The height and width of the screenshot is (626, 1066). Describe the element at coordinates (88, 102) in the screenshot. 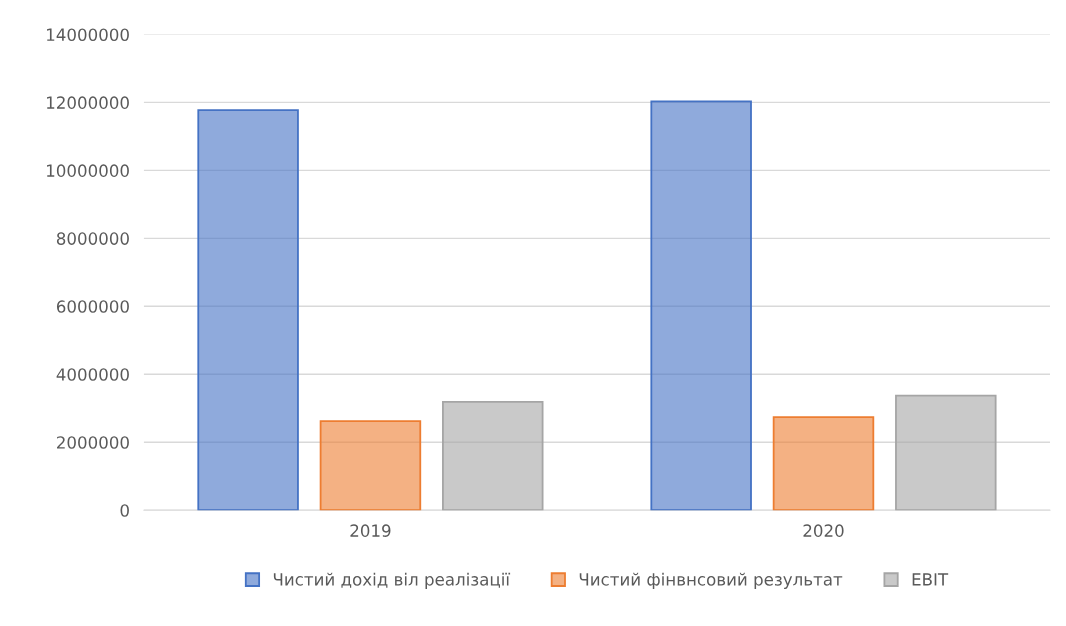

I see `y-tick-label: 12000000` at that location.